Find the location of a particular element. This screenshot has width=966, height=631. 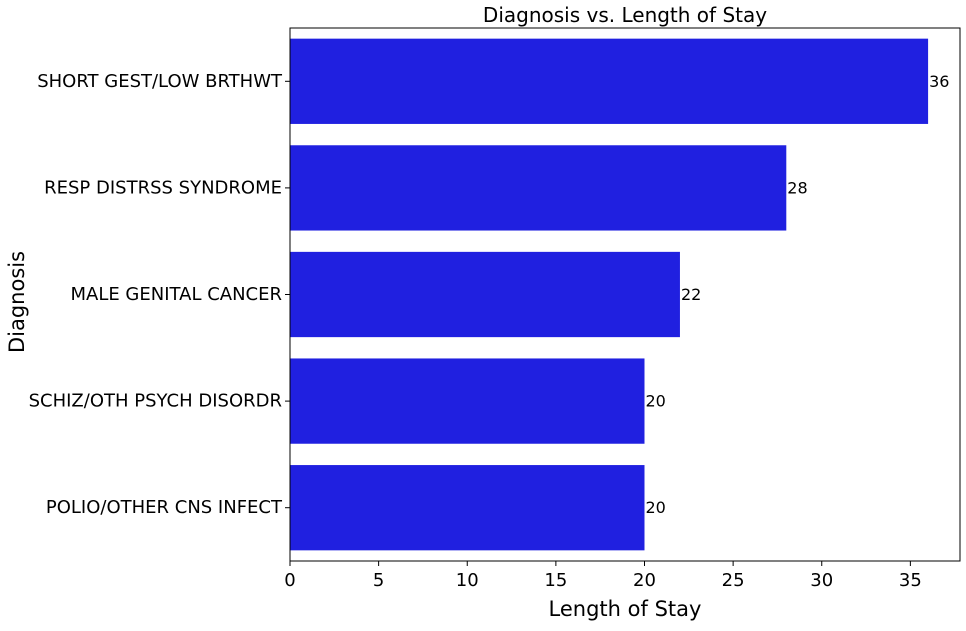

x-axis-label: Length of Stay is located at coordinates (625, 609).